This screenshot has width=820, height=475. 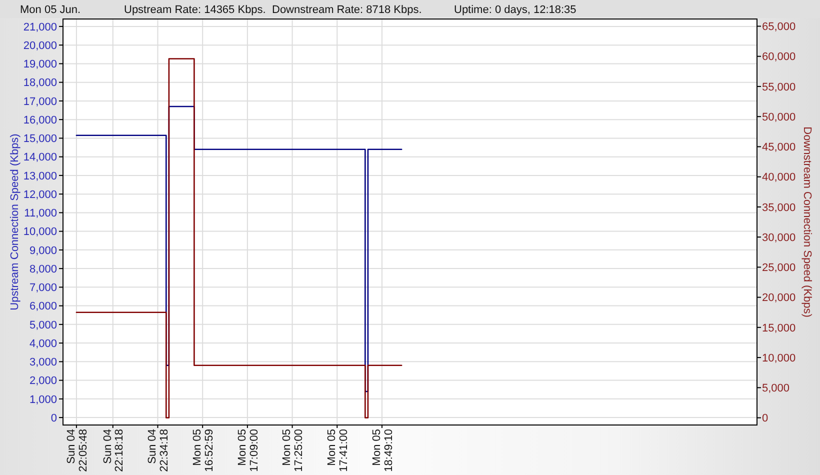 What do you see at coordinates (43, 269) in the screenshot?
I see `y-tick-label: 8,000` at bounding box center [43, 269].